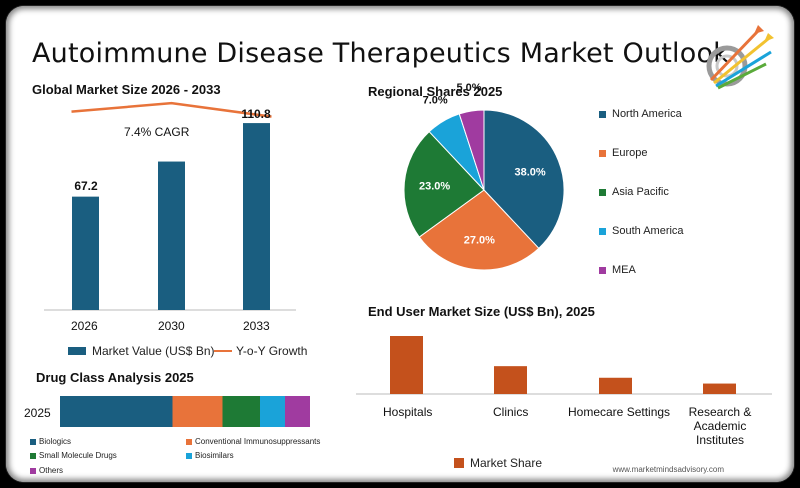 The height and width of the screenshot is (488, 800). I want to click on legend-label: Others, so click(51, 470).